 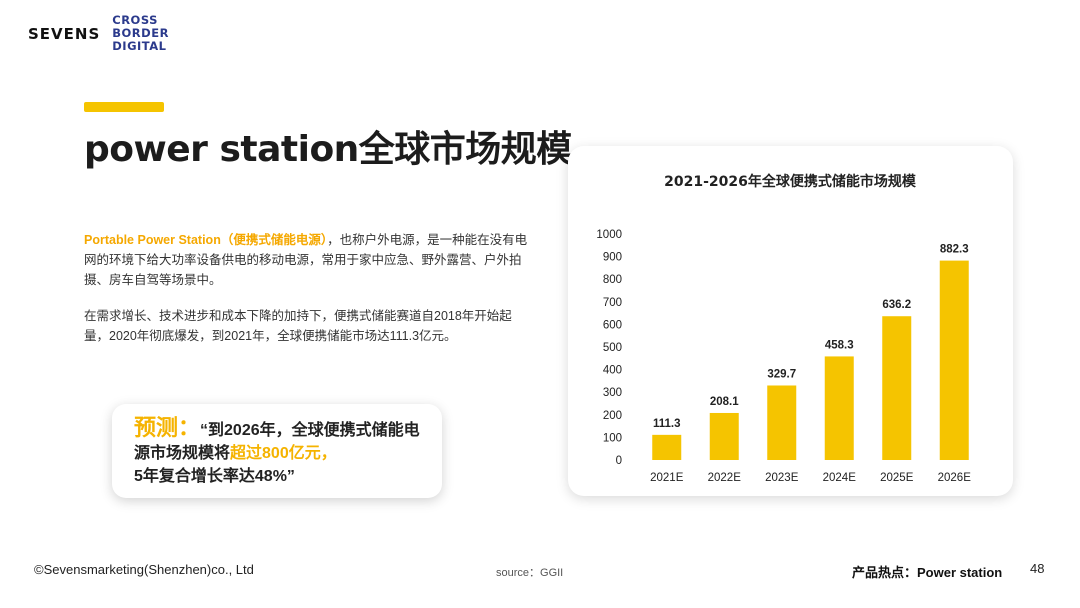 I want to click on y-tick-label: 700, so click(x=612, y=303).